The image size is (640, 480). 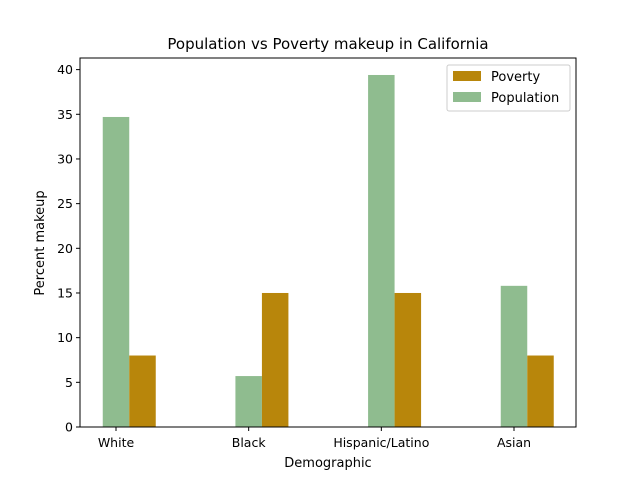 I want to click on y-axis-label: Percent makeup, so click(x=40, y=242).